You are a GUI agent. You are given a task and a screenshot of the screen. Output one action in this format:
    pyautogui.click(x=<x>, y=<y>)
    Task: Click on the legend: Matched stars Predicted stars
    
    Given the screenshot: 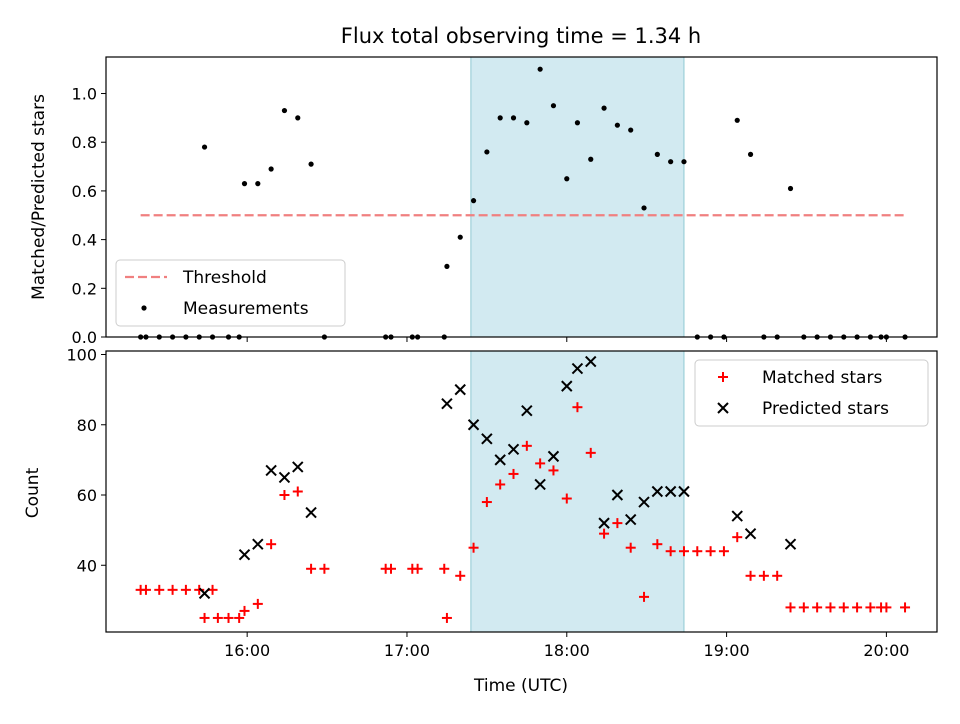 What is the action you would take?
    pyautogui.click(x=811, y=393)
    